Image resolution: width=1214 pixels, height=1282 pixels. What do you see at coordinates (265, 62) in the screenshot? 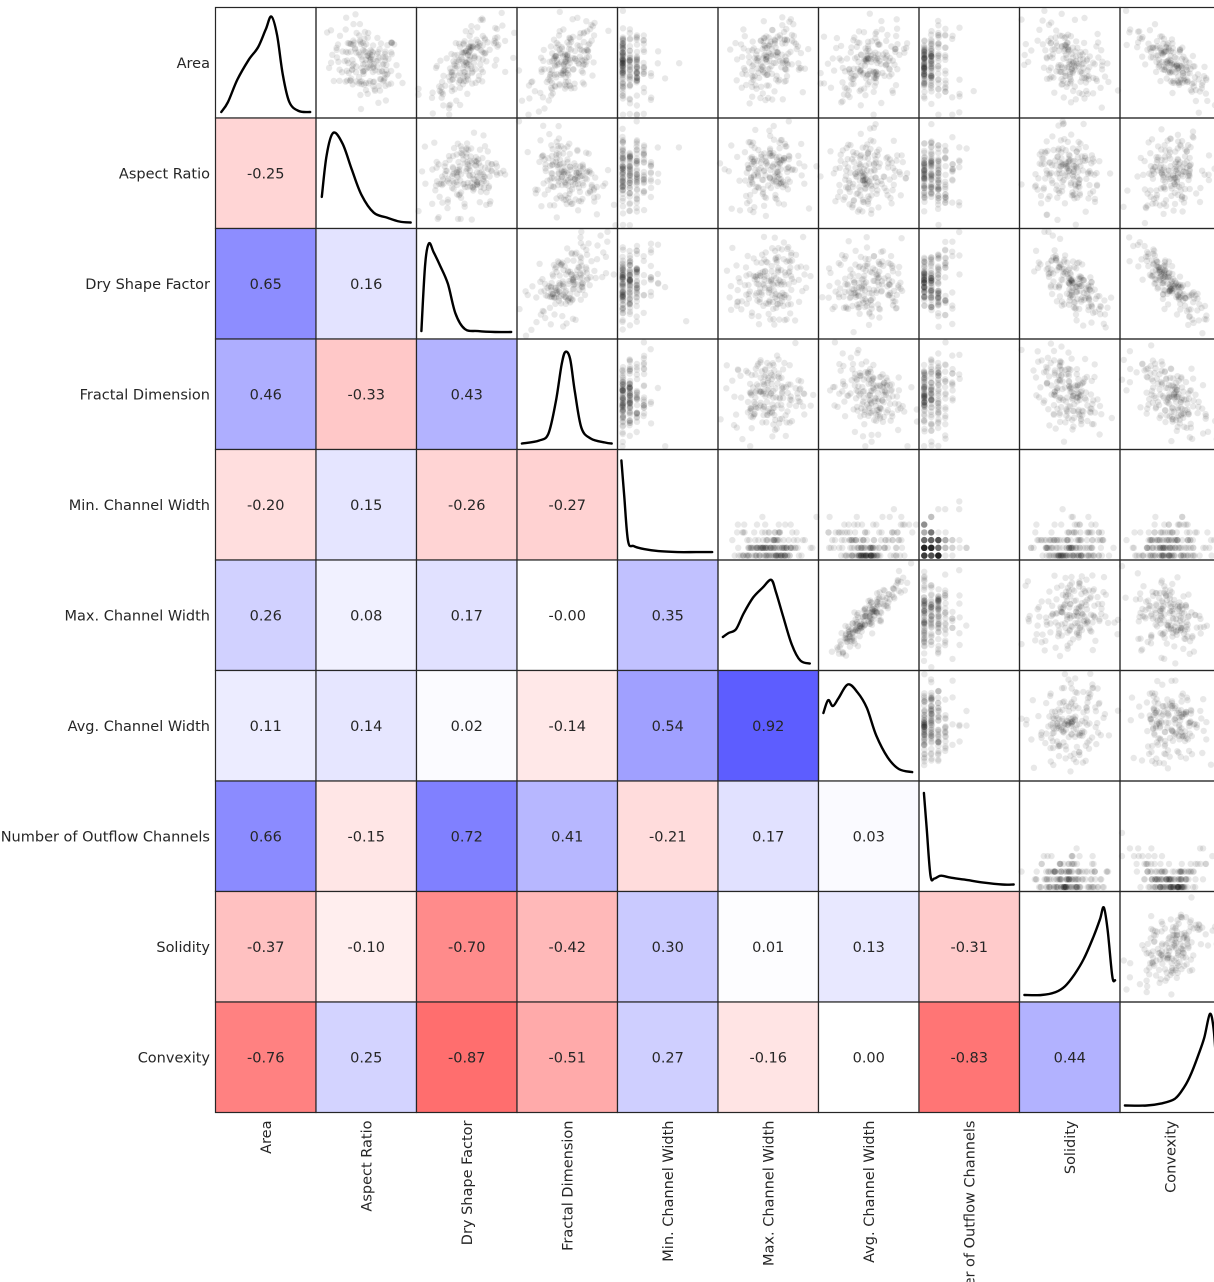
I see `kde-cell-area` at bounding box center [265, 62].